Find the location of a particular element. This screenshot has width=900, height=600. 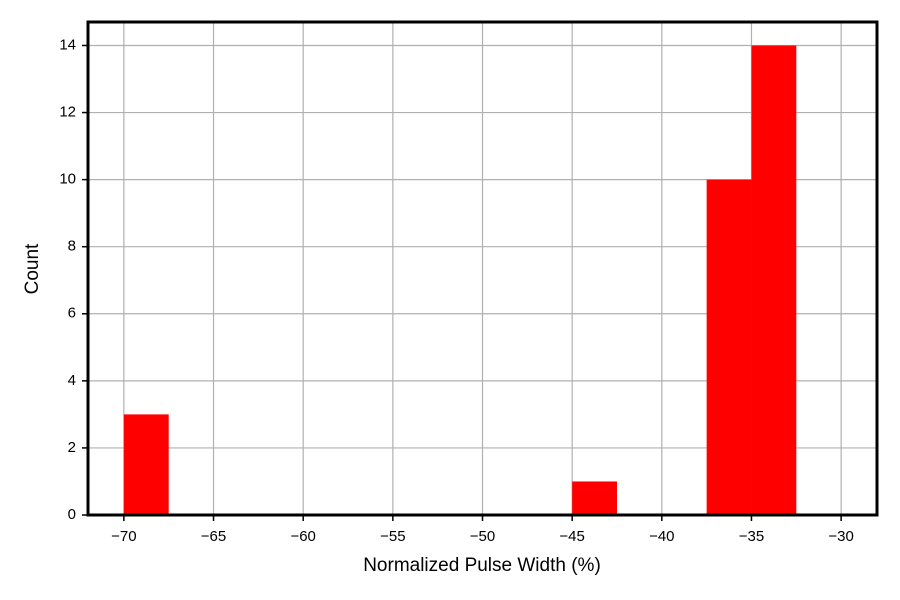

x-tick-label: −70 is located at coordinates (123, 536).